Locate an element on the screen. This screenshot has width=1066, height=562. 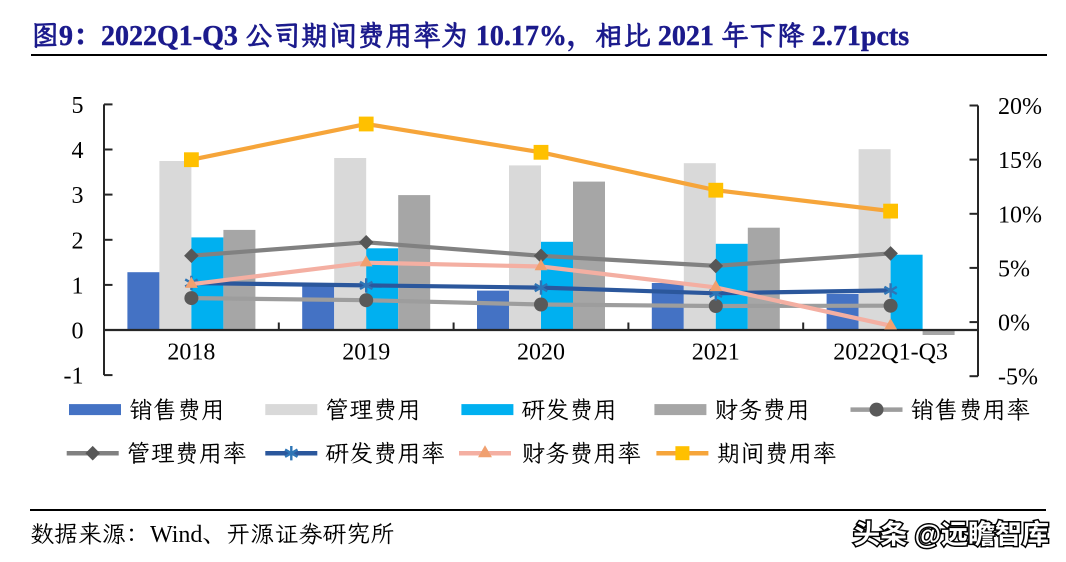
svg-text: 10% is located at coordinates (1020, 215).